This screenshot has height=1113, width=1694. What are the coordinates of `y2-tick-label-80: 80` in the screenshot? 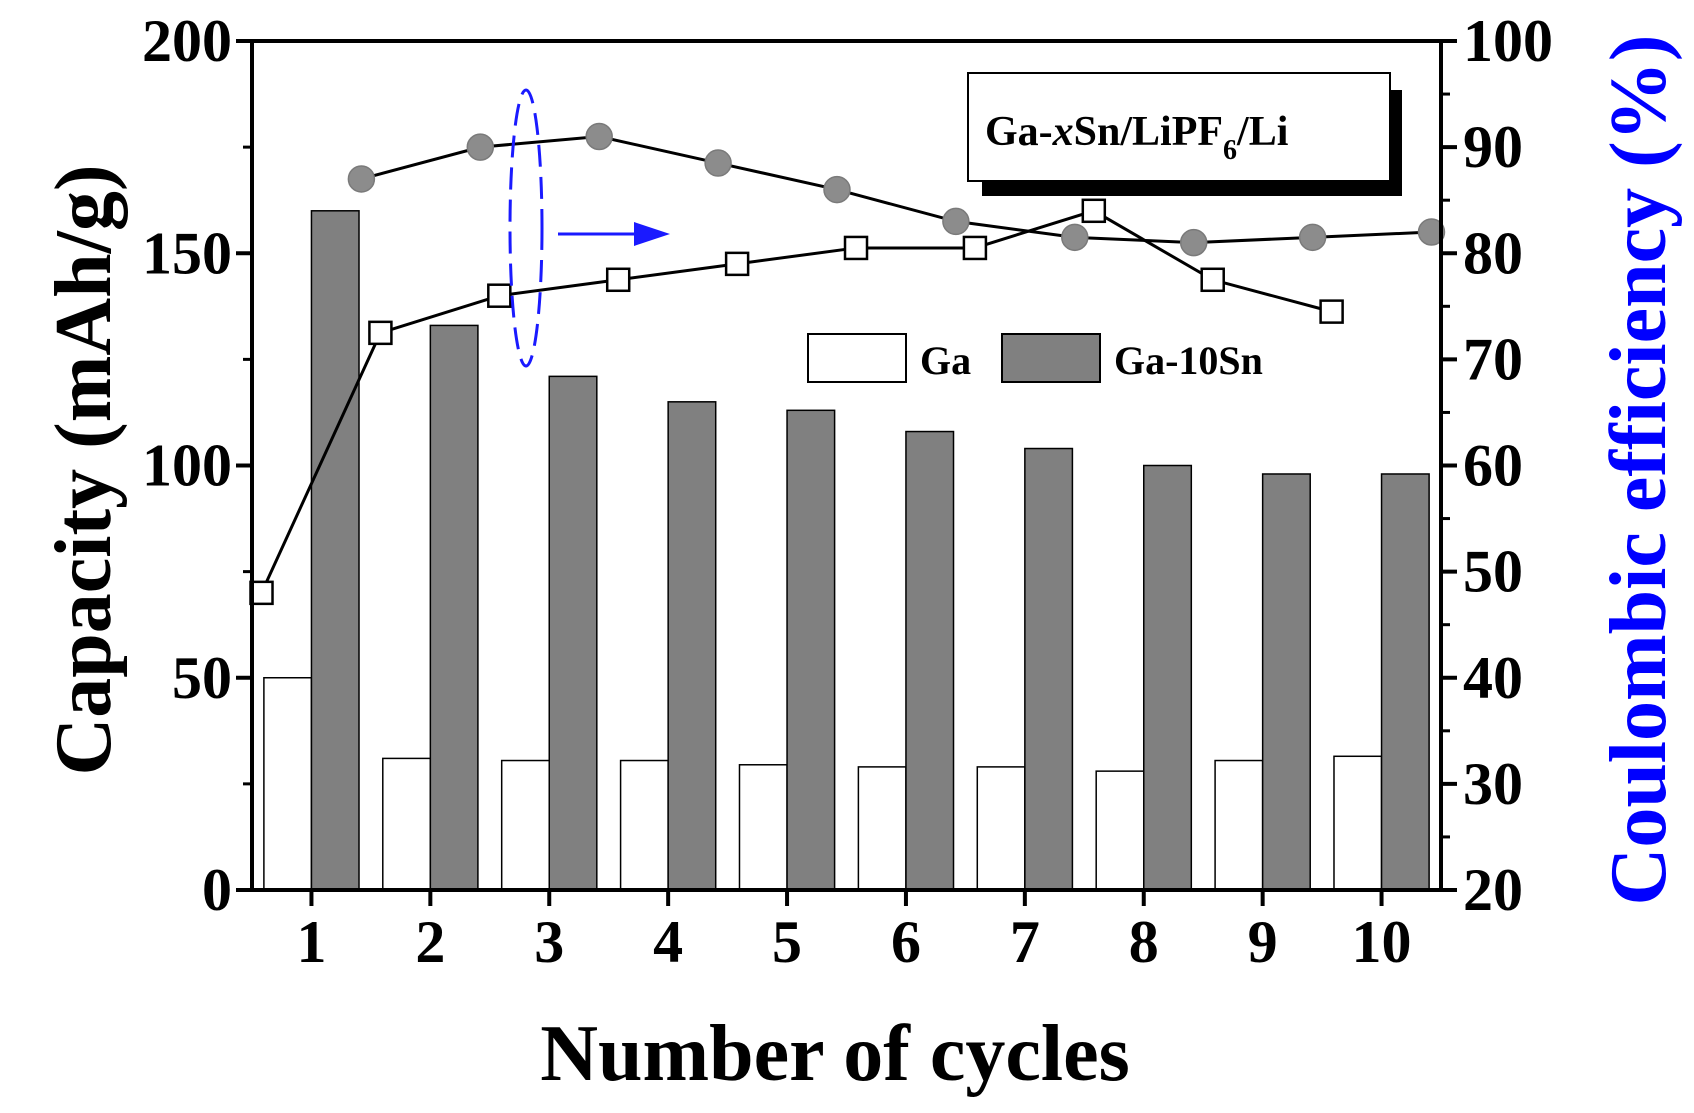 It's located at (1493, 253).